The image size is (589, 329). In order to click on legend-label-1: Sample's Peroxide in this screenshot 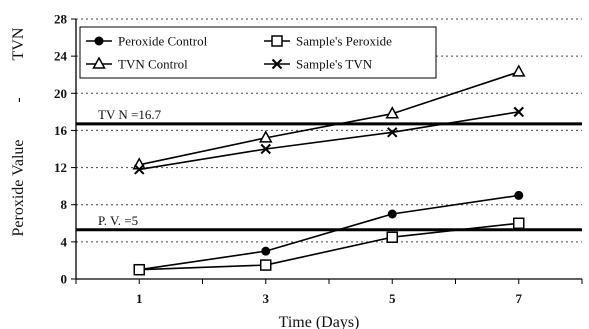, I will do `click(344, 41)`.